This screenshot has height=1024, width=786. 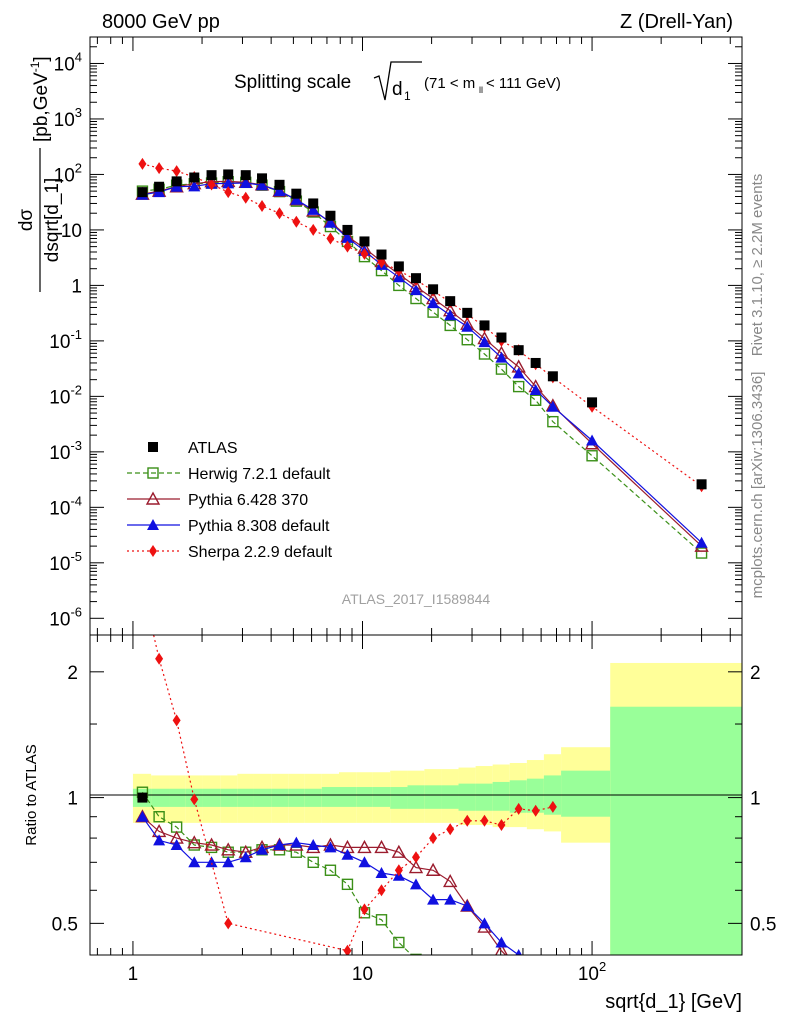 I want to click on ratio-y-tick-label-right: 0.5, so click(x=763, y=924).